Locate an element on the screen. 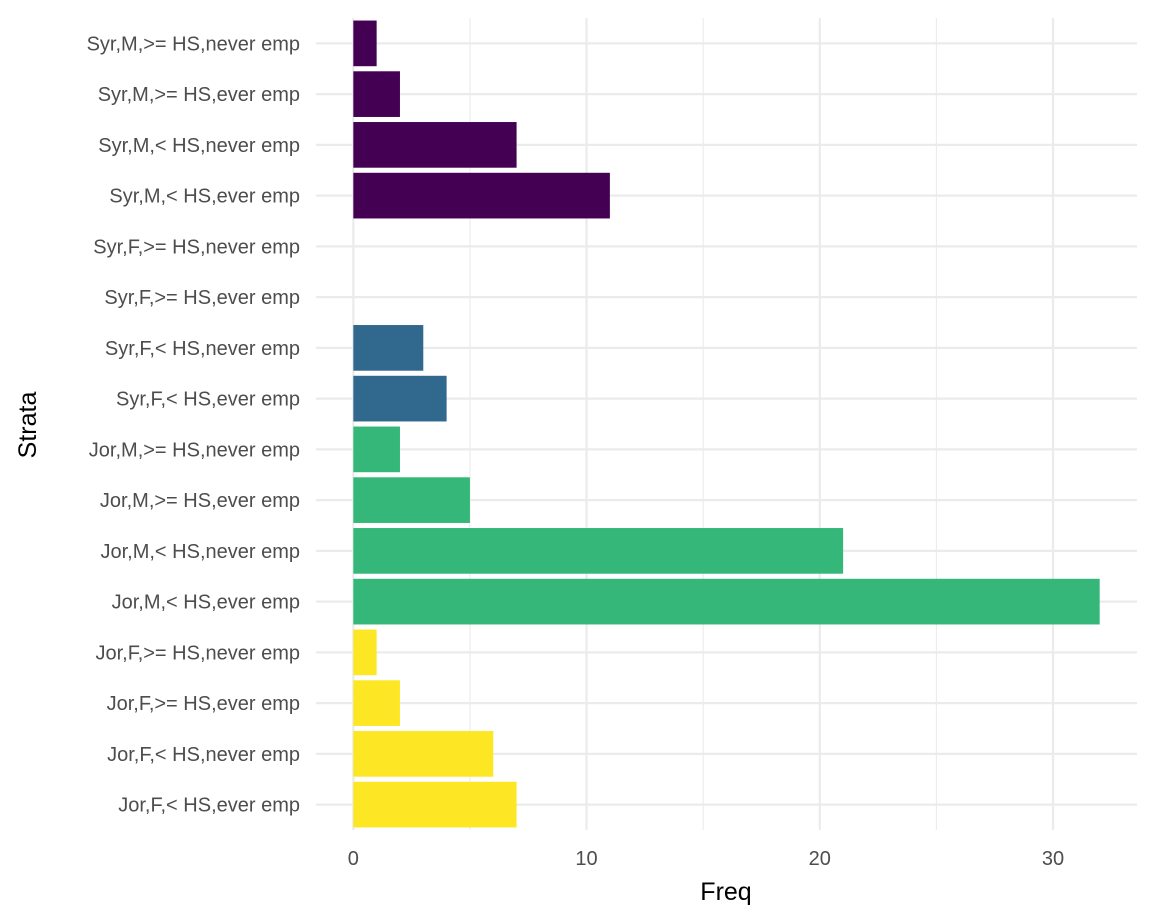  y-tick-label-1: Syr,M,>= HS,ever emp is located at coordinates (199, 95).